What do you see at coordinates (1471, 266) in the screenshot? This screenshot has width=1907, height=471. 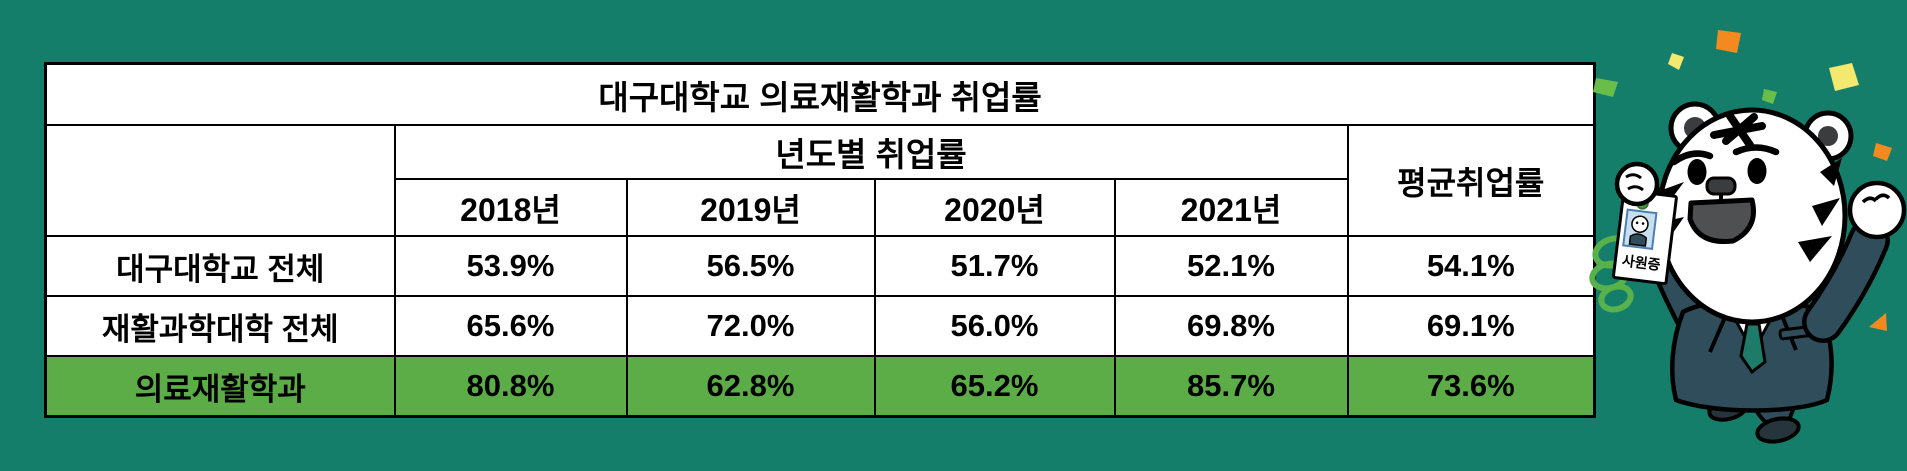 I see `value-cell: 54.1%` at bounding box center [1471, 266].